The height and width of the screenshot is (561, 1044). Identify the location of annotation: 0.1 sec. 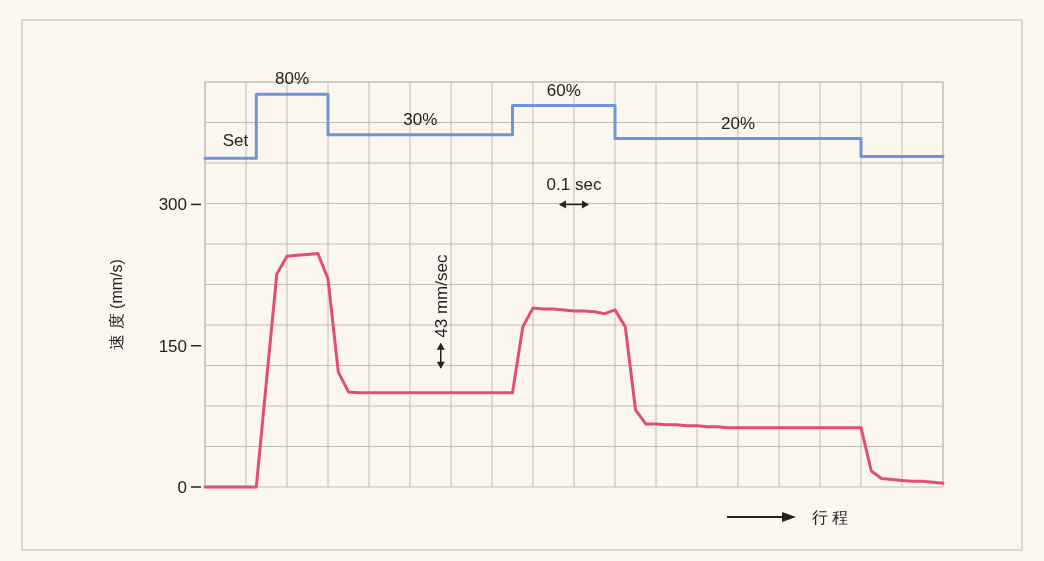
(574, 185).